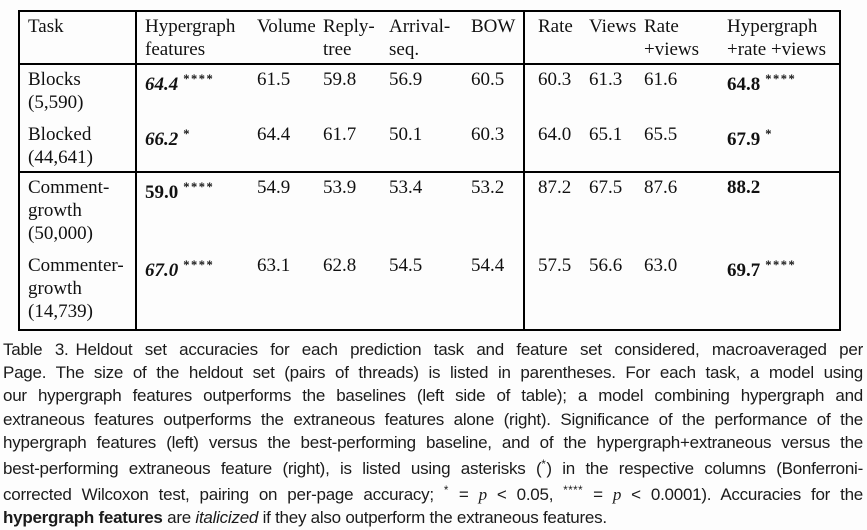 This screenshot has height=530, width=867. What do you see at coordinates (661, 79) in the screenshot?
I see `rate-views-value-cell: 61.6` at bounding box center [661, 79].